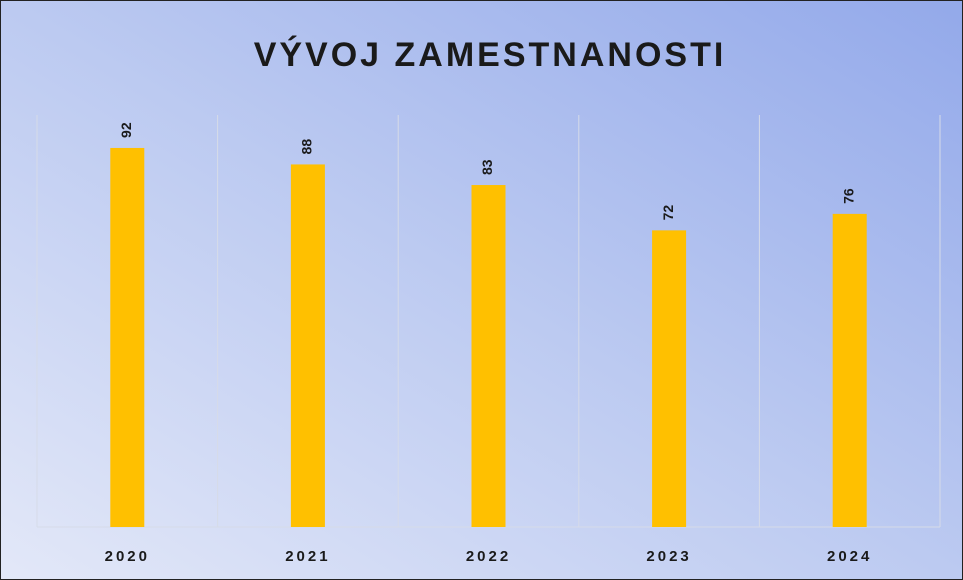 The height and width of the screenshot is (580, 963). Describe the element at coordinates (126, 130) in the screenshot. I see `data-label: 92` at that location.